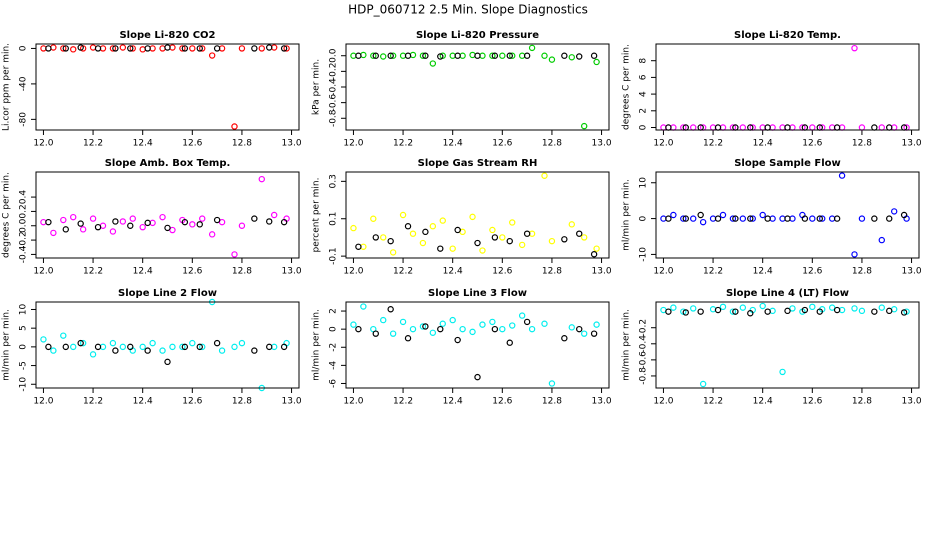 Image resolution: width=936 pixels, height=540 pixels. I want to click on panel-title: Slope Li-820 Temp., so click(787, 35).